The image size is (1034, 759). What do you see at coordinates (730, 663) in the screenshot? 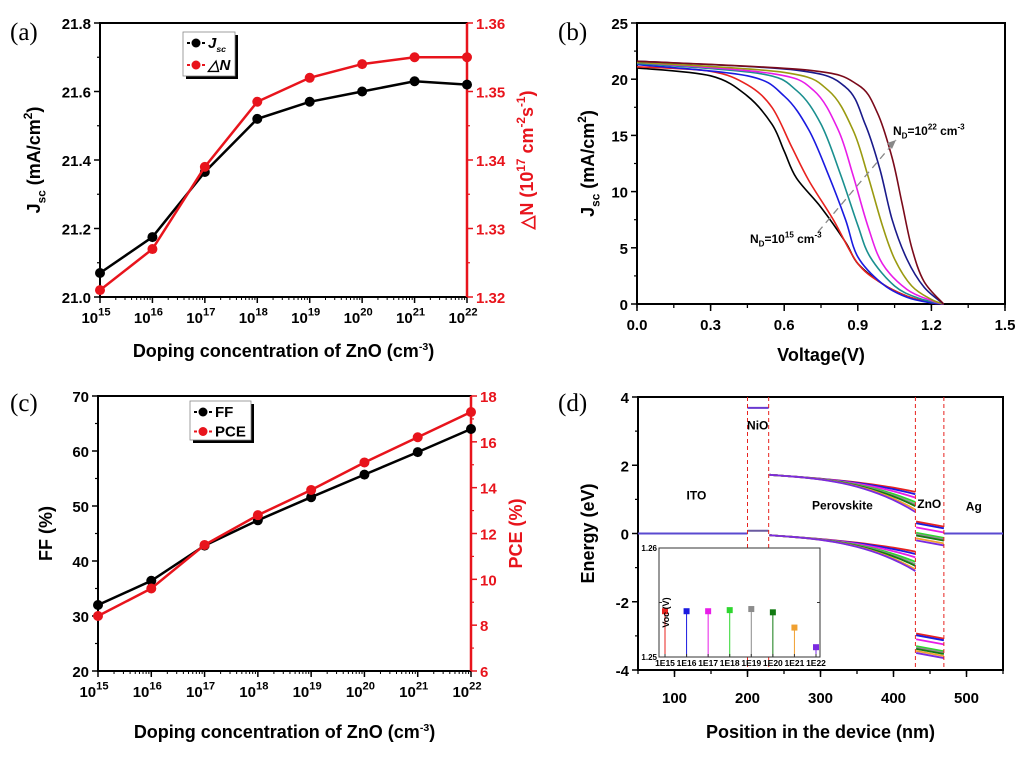
I see `inset-x-tick-label: 1E18` at bounding box center [730, 663].